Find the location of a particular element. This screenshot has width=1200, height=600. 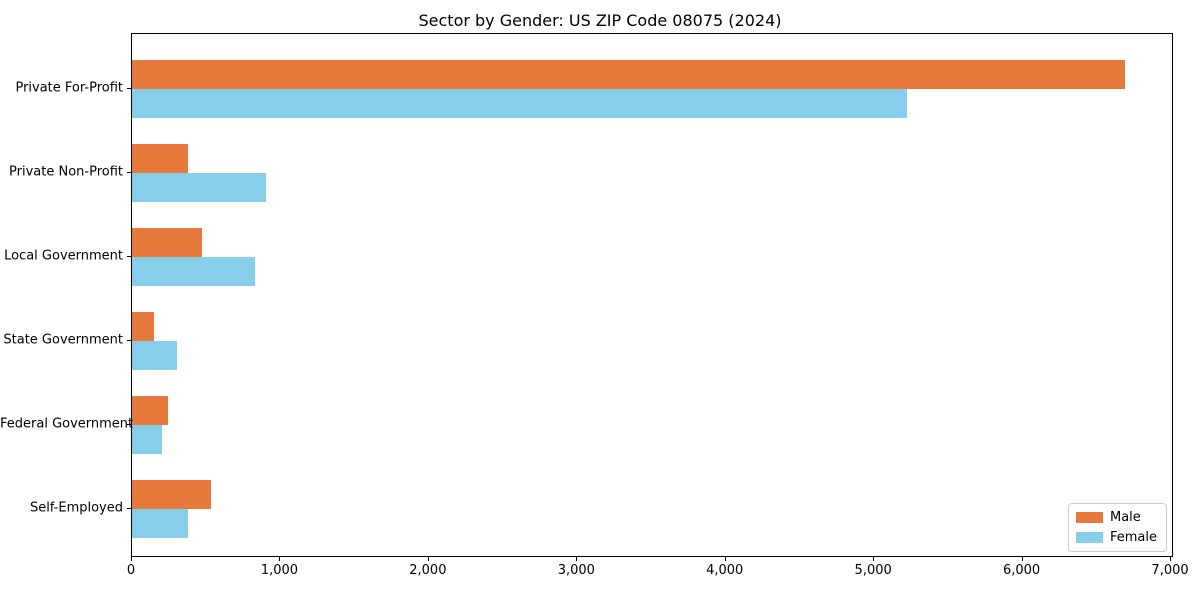

x-tick-label: 4,000 is located at coordinates (725, 570).